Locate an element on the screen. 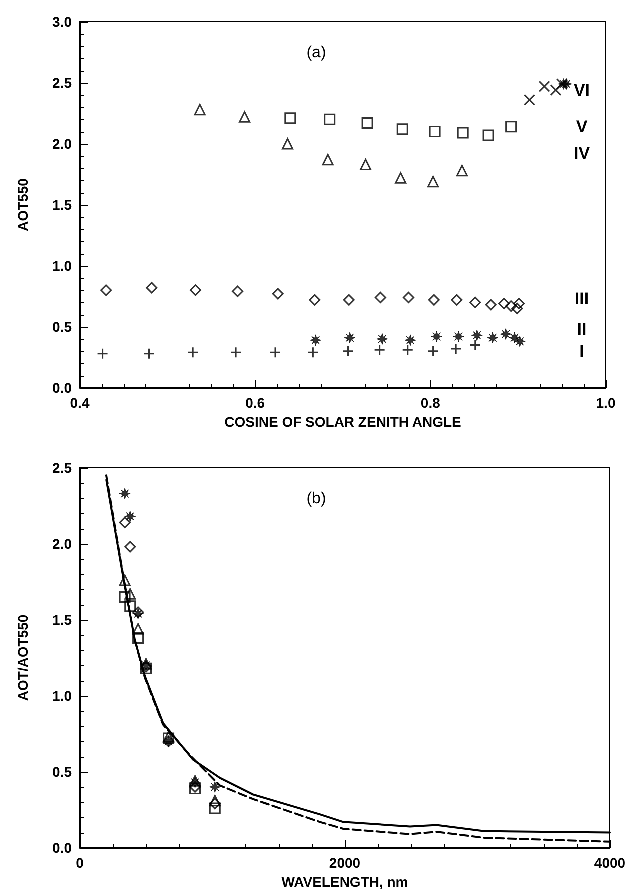 This screenshot has height=894, width=633. text: I is located at coordinates (582, 351).